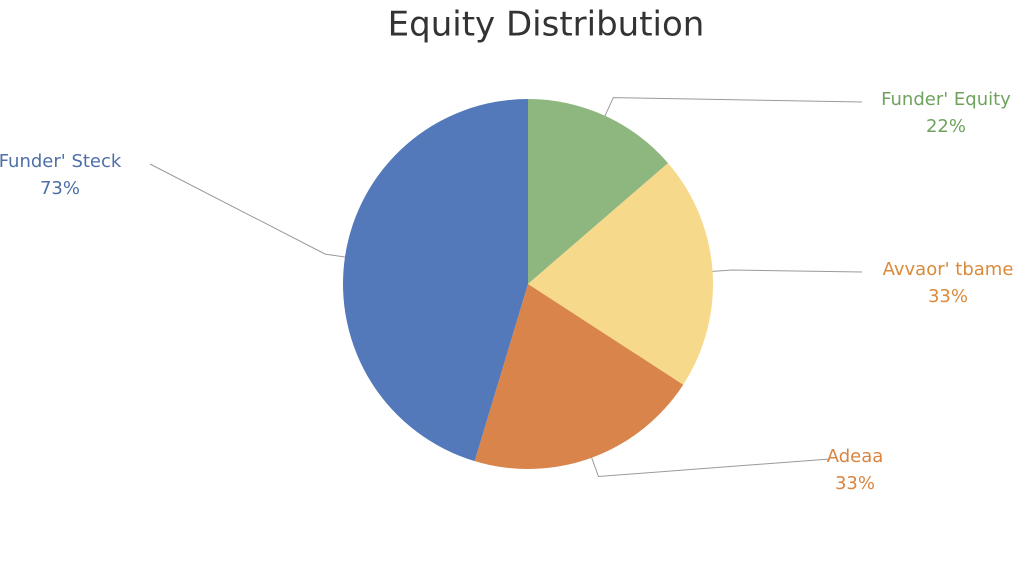 The image size is (1024, 571). I want to click on slice-label: Adeaa, so click(855, 456).